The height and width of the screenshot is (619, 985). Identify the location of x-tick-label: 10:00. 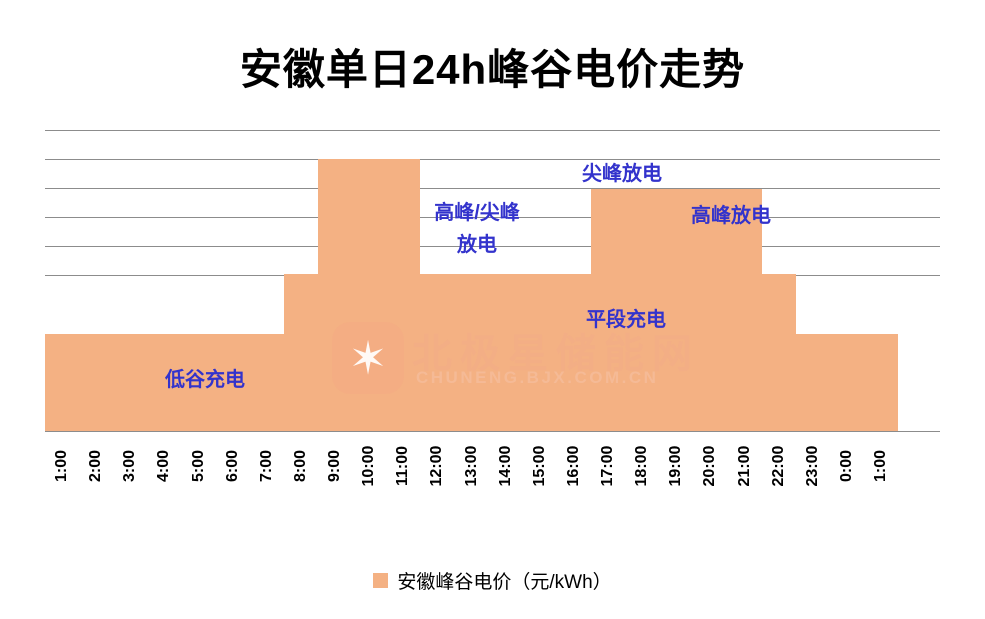
(369, 466).